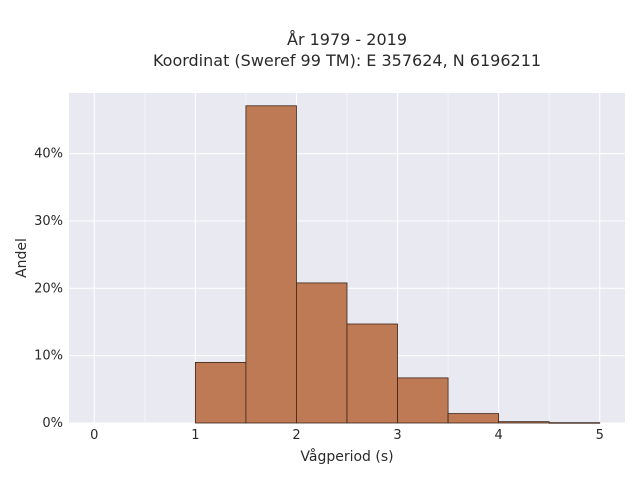 This screenshot has width=640, height=480. What do you see at coordinates (346, 456) in the screenshot?
I see `x-axis-label: Vågperiod (s)` at bounding box center [346, 456].